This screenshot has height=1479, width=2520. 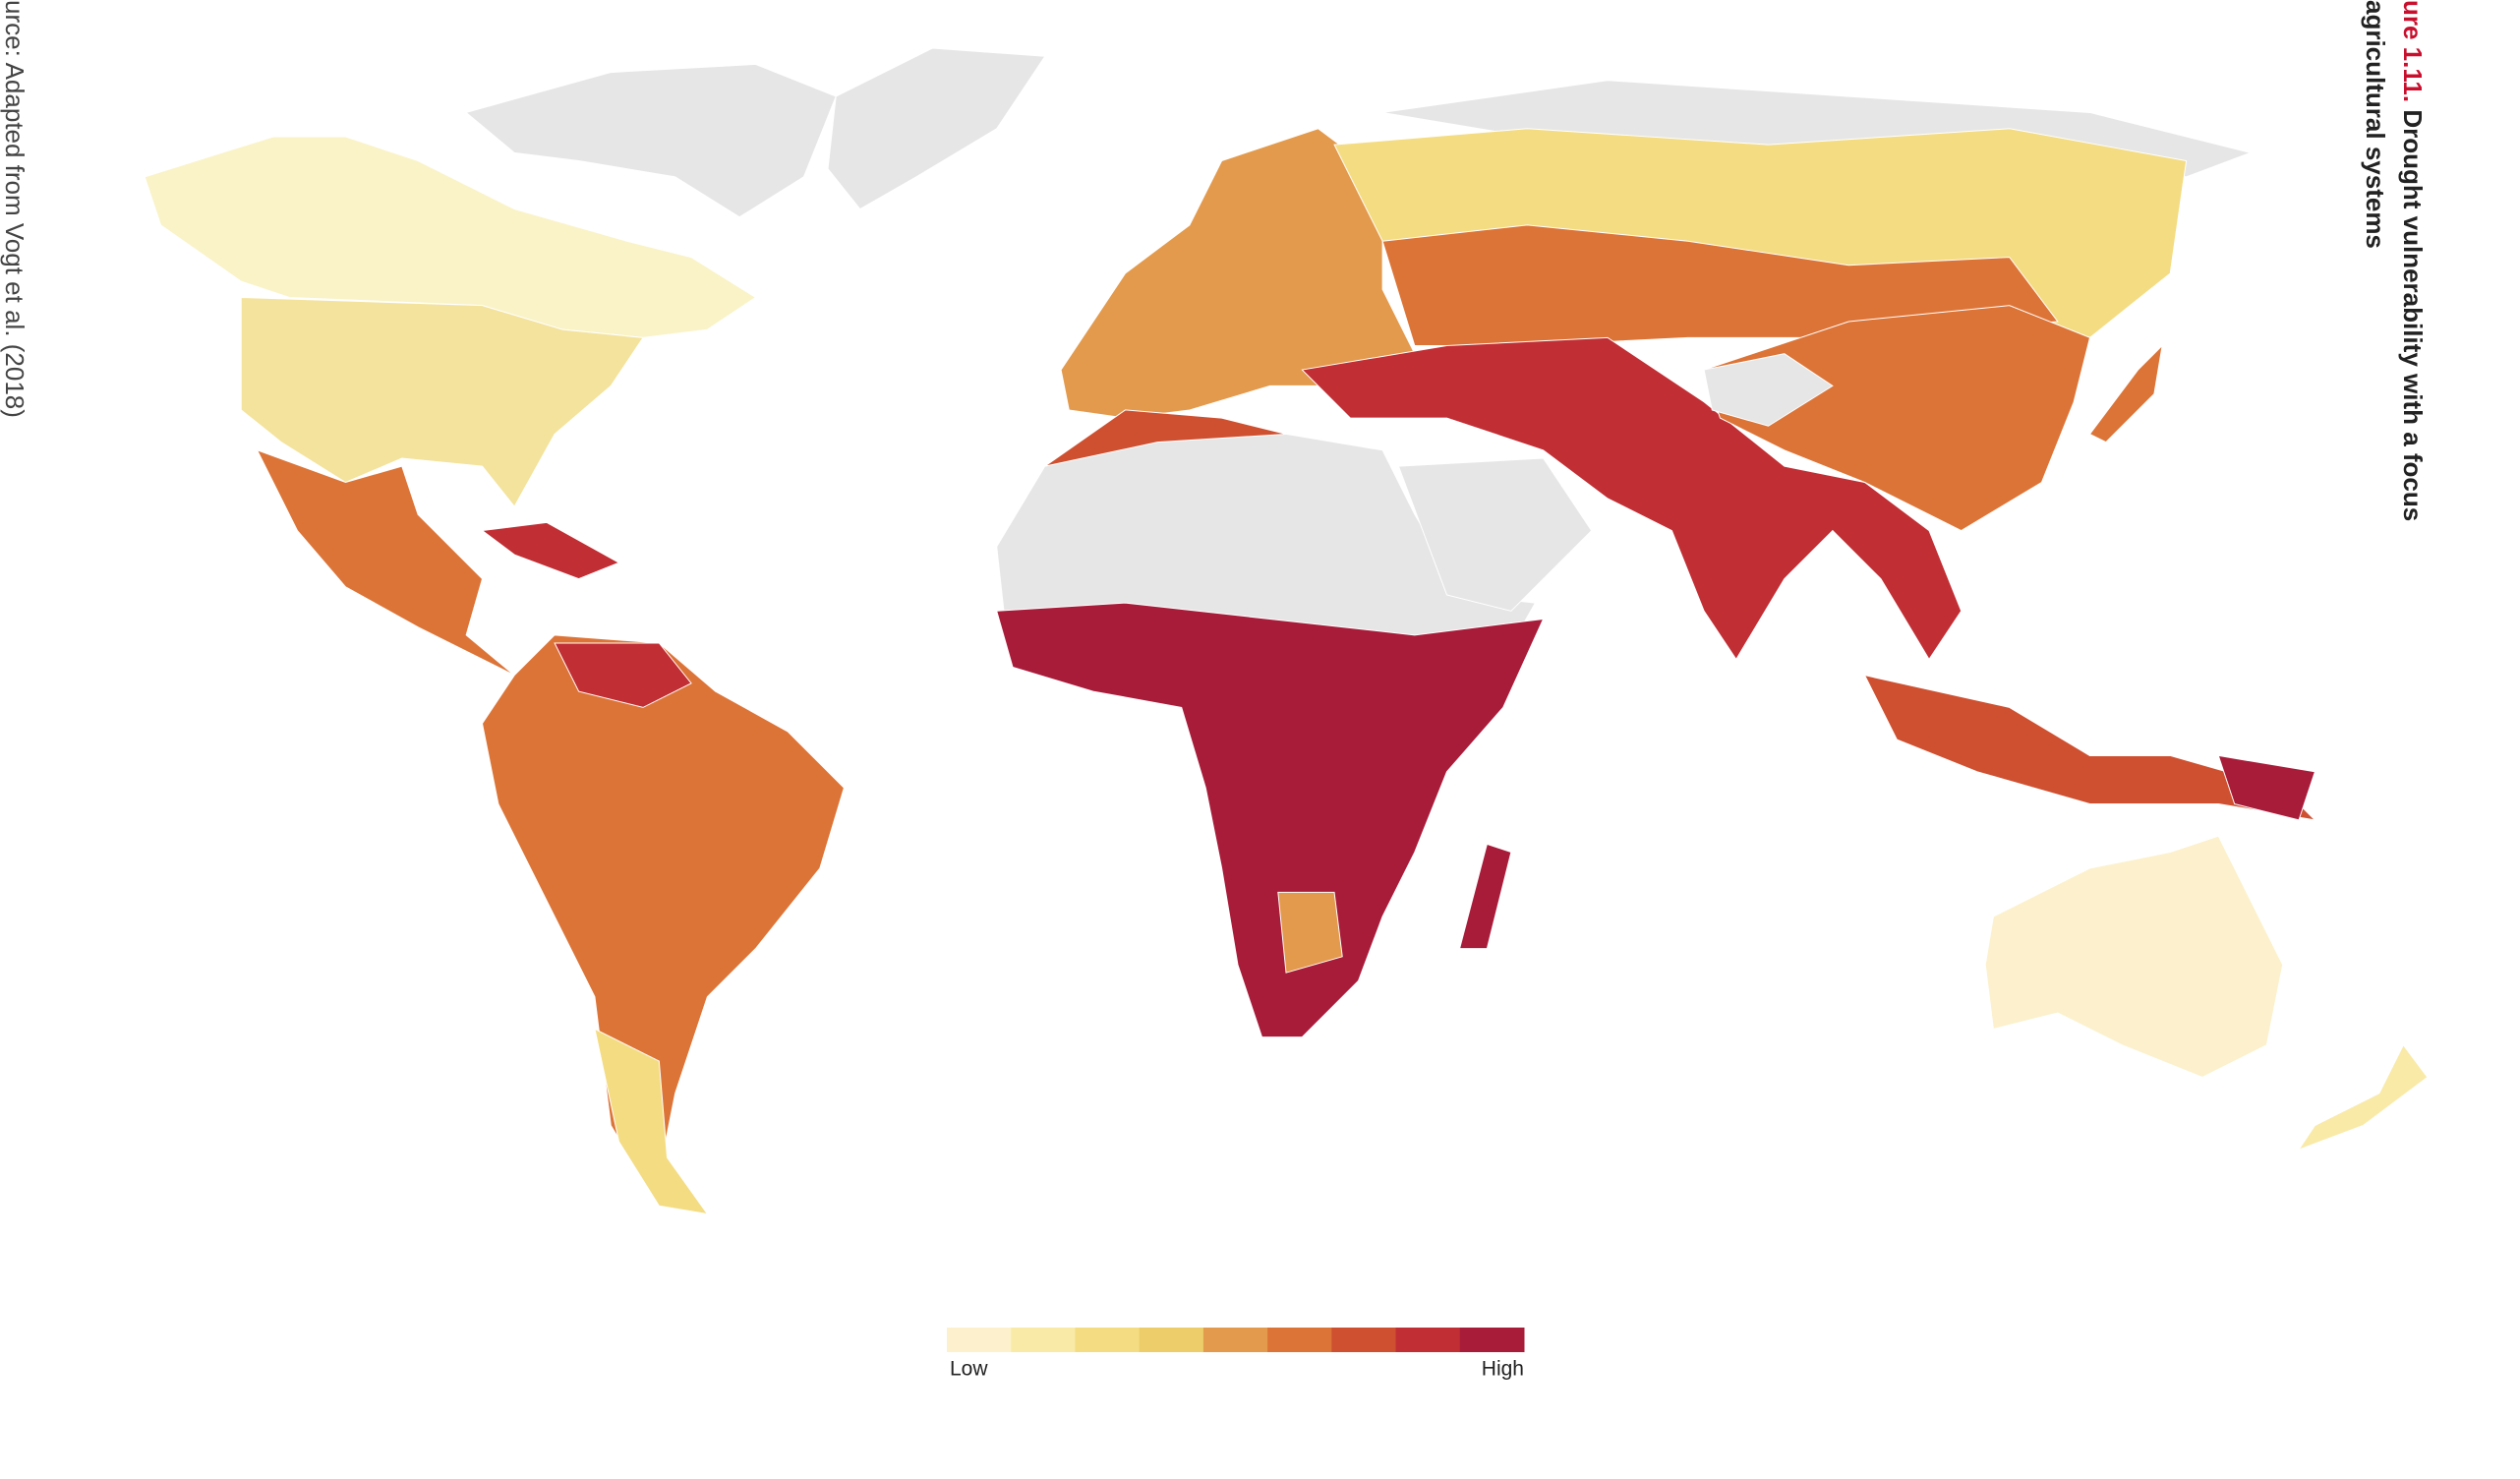 What do you see at coordinates (2375, 124) in the screenshot?
I see `figure-title-line2: agricultural systems` at bounding box center [2375, 124].